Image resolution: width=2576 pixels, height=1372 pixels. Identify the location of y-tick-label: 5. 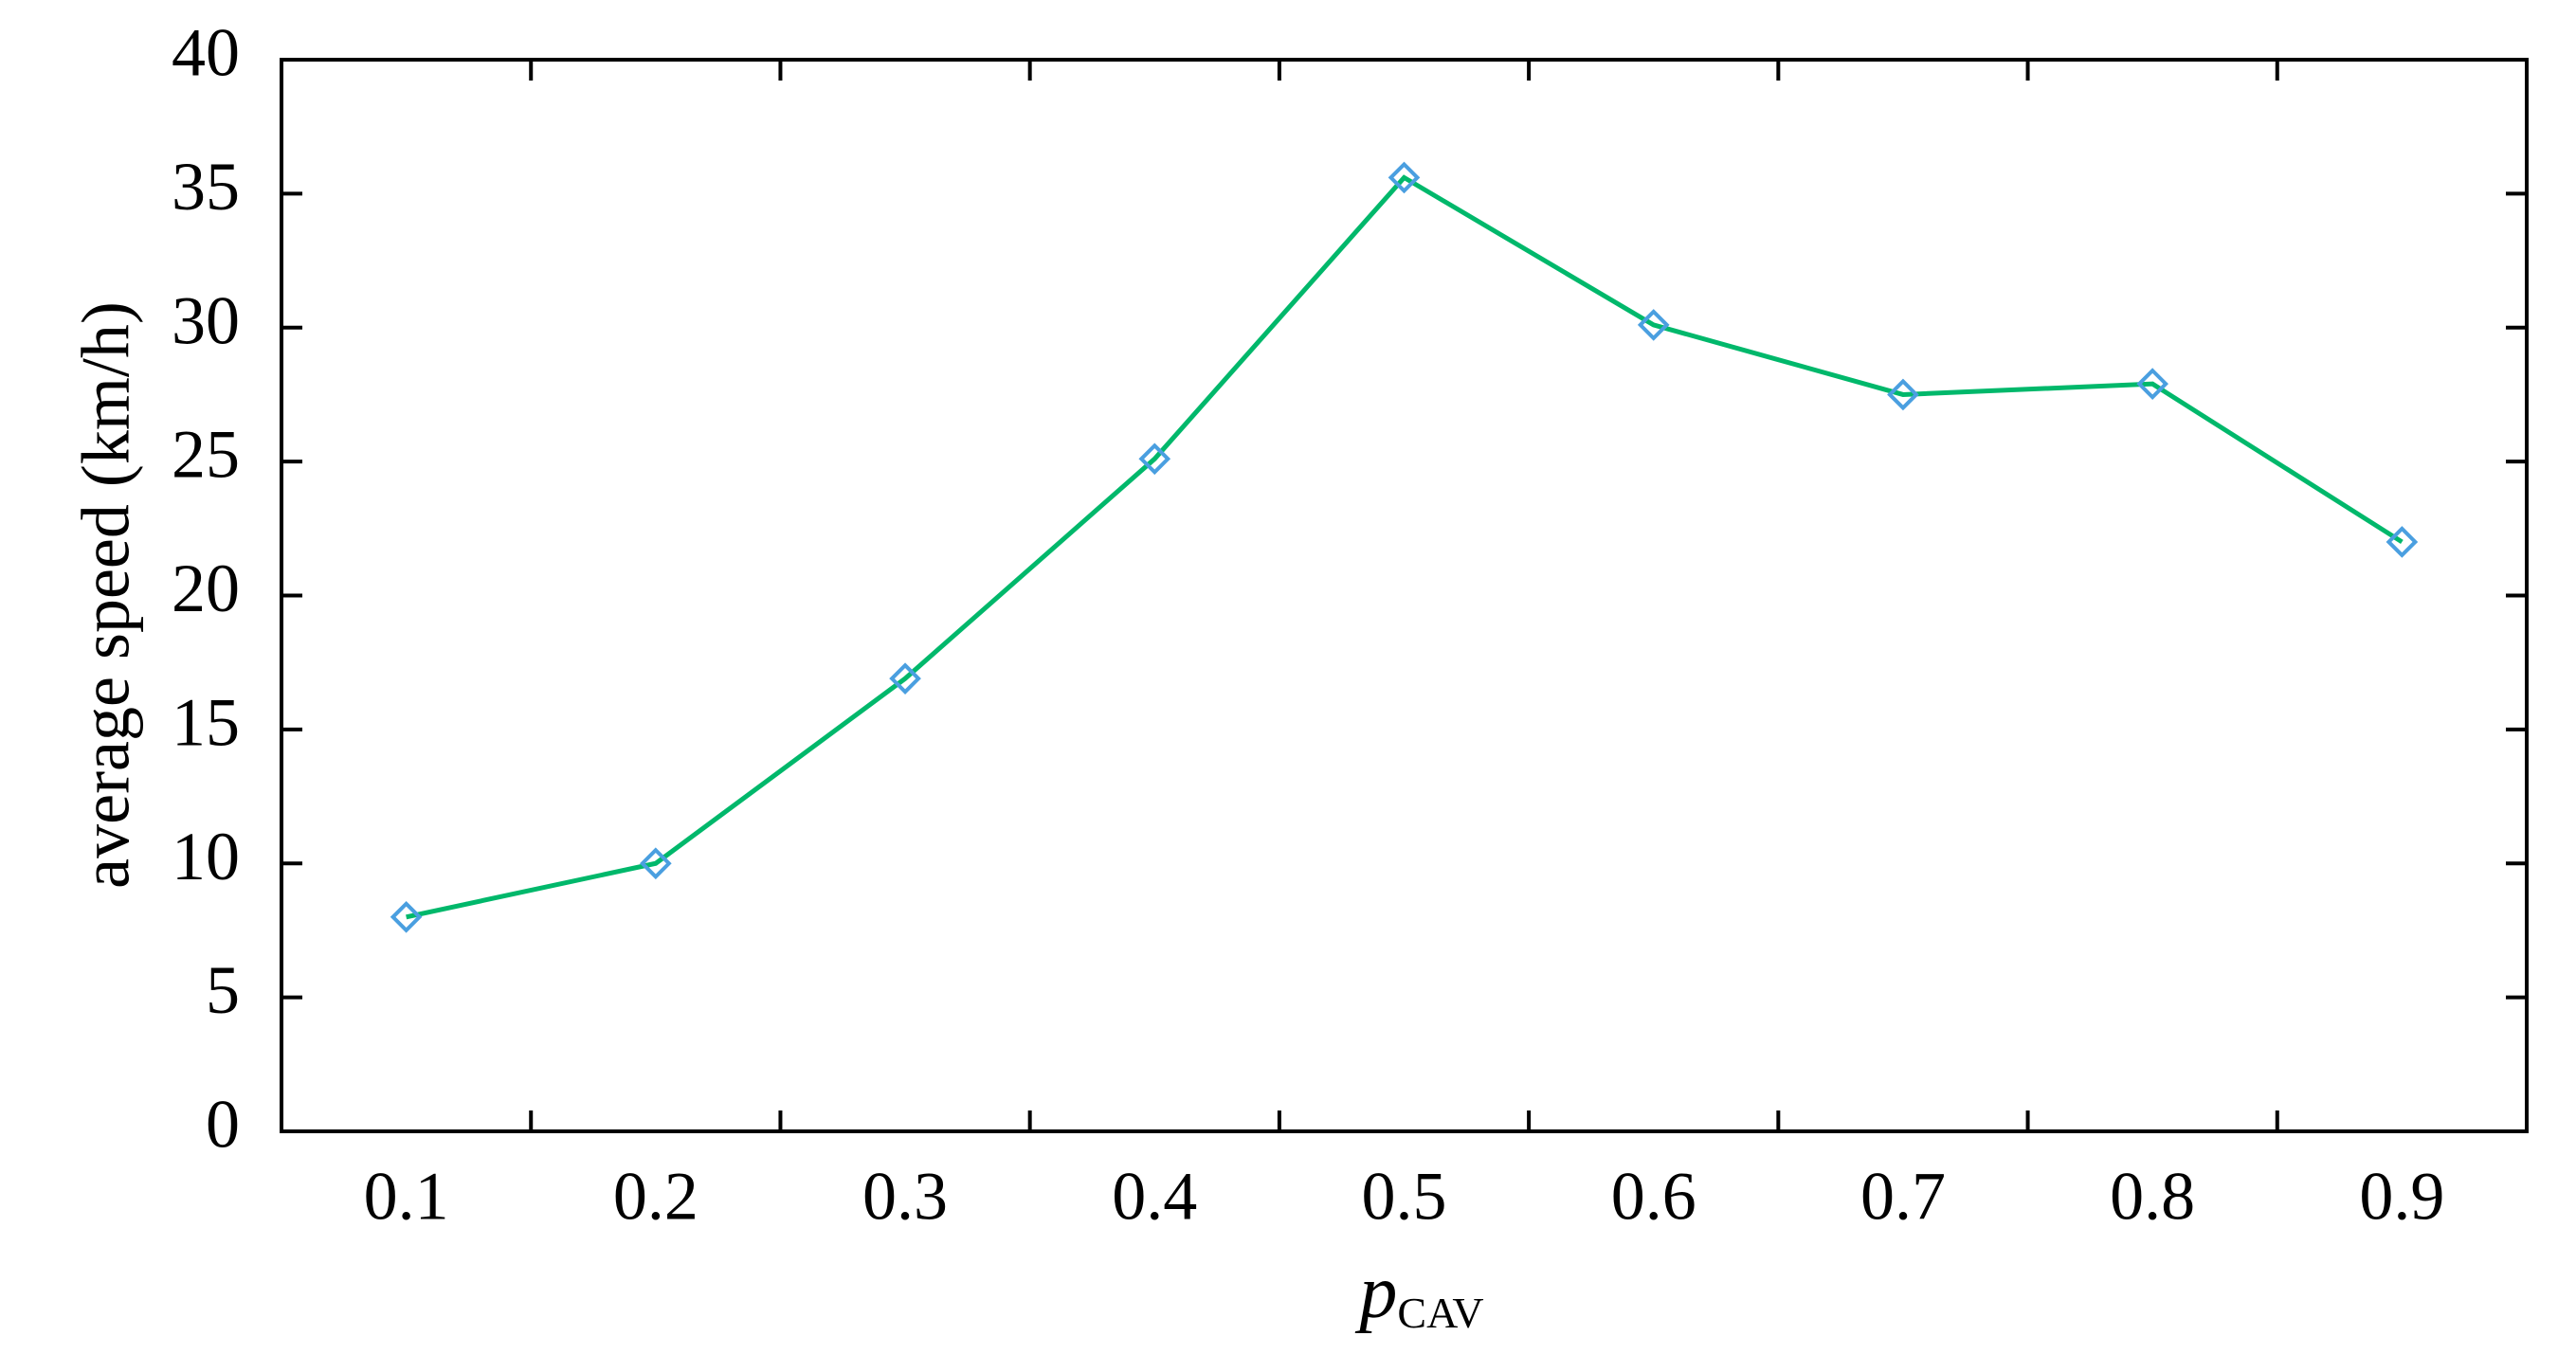
(223, 990).